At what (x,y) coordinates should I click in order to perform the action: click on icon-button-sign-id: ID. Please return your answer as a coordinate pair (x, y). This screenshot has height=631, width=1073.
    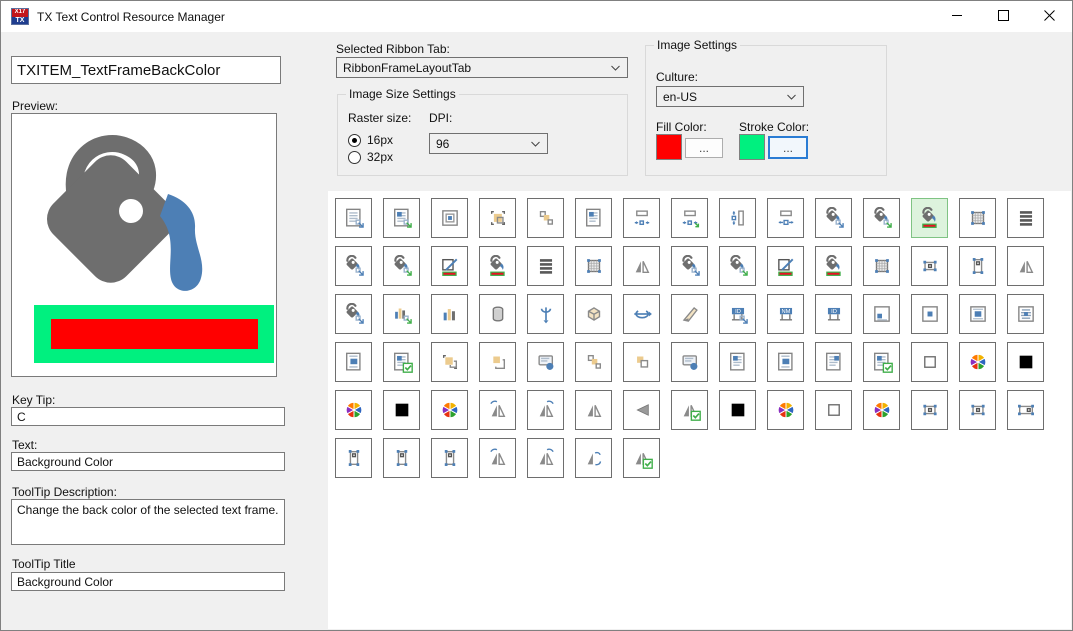
    Looking at the image, I should click on (833, 314).